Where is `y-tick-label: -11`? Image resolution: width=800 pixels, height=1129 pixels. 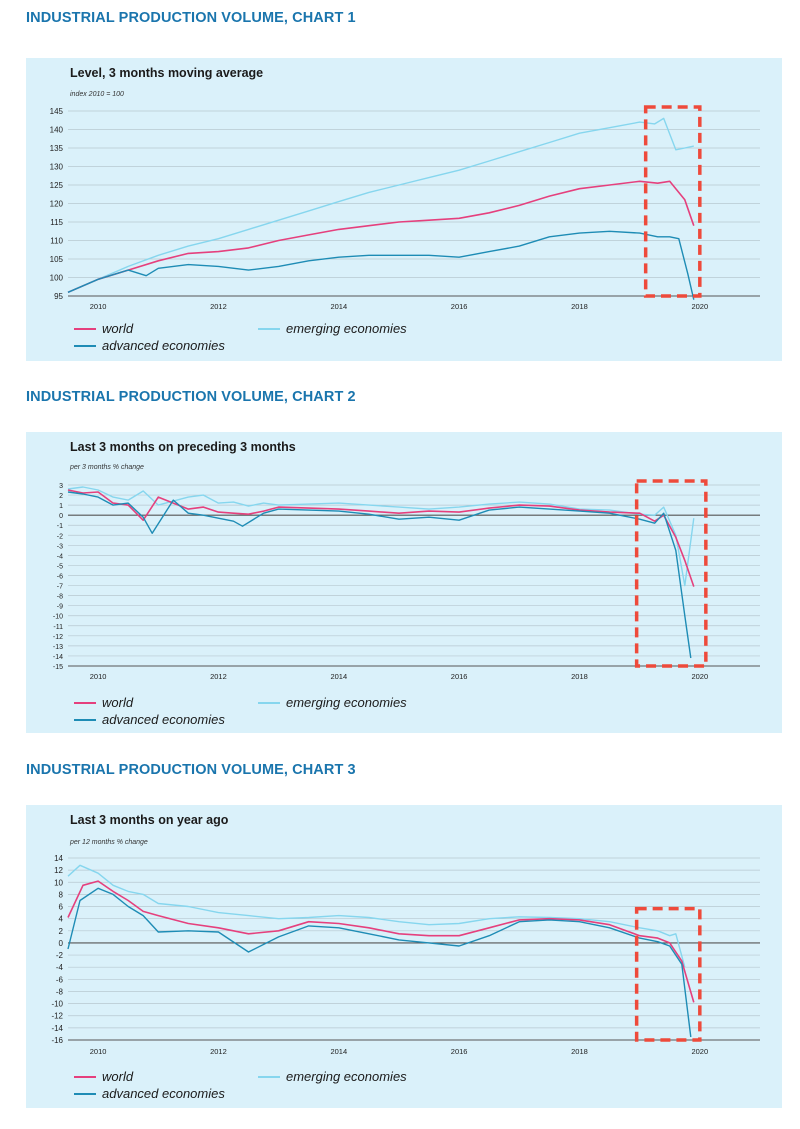 y-tick-label: -11 is located at coordinates (58, 627).